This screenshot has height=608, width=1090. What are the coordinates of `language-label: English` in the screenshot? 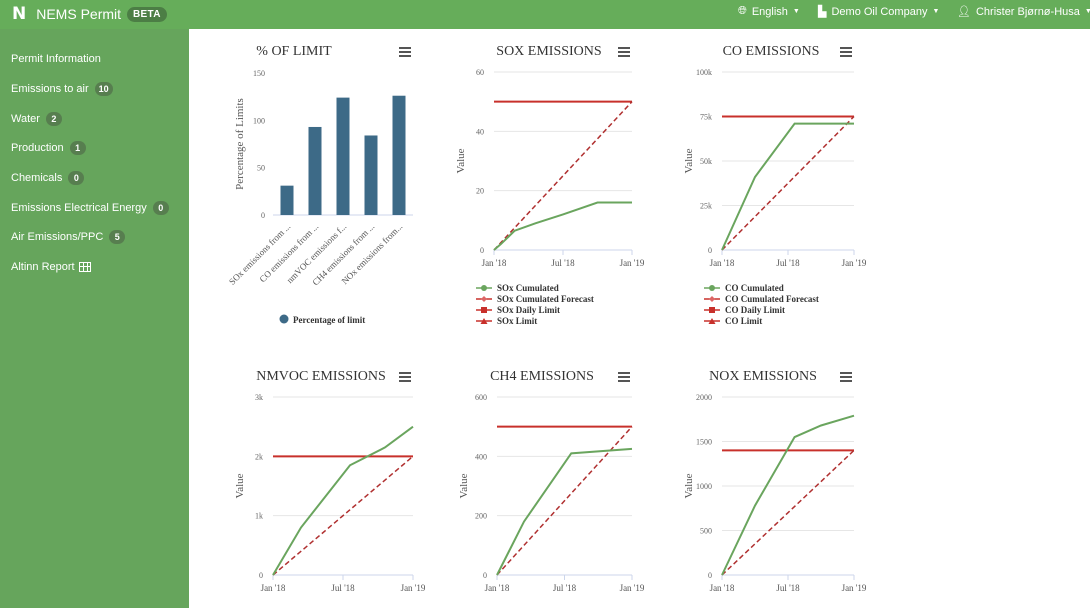 It's located at (769, 11).